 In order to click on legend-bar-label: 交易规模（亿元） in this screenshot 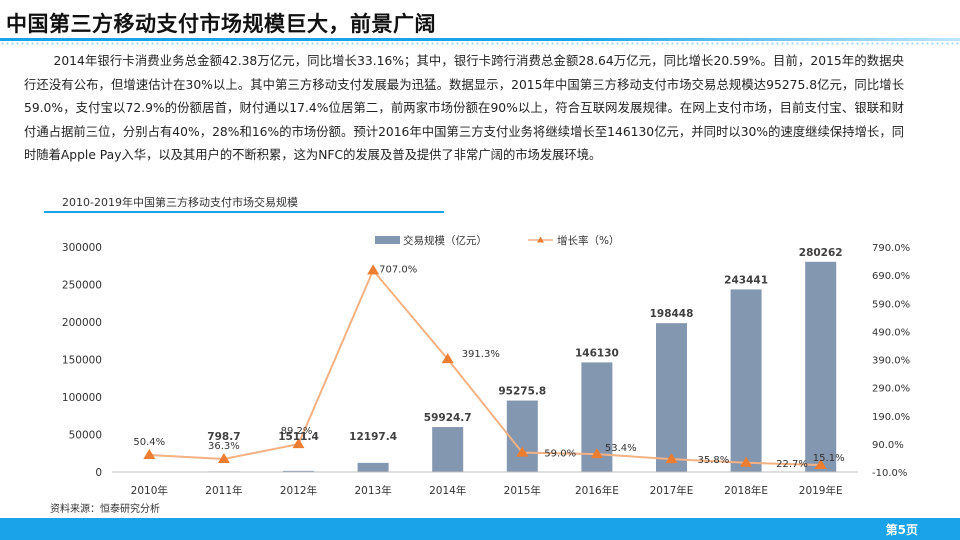, I will do `click(445, 240)`.